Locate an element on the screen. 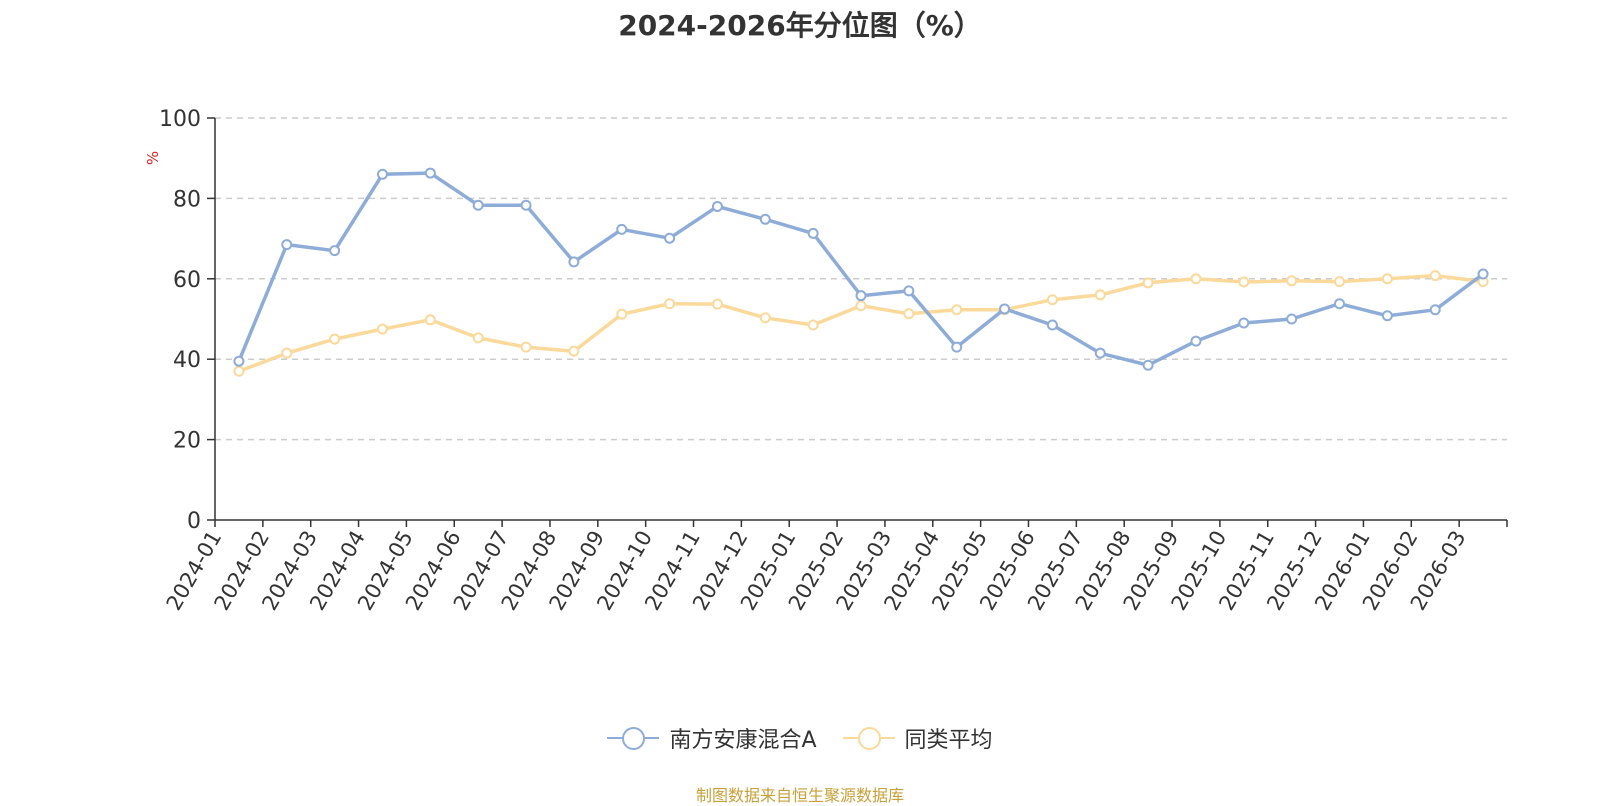 The width and height of the screenshot is (1600, 806). y-tick-label: 40 is located at coordinates (187, 360).